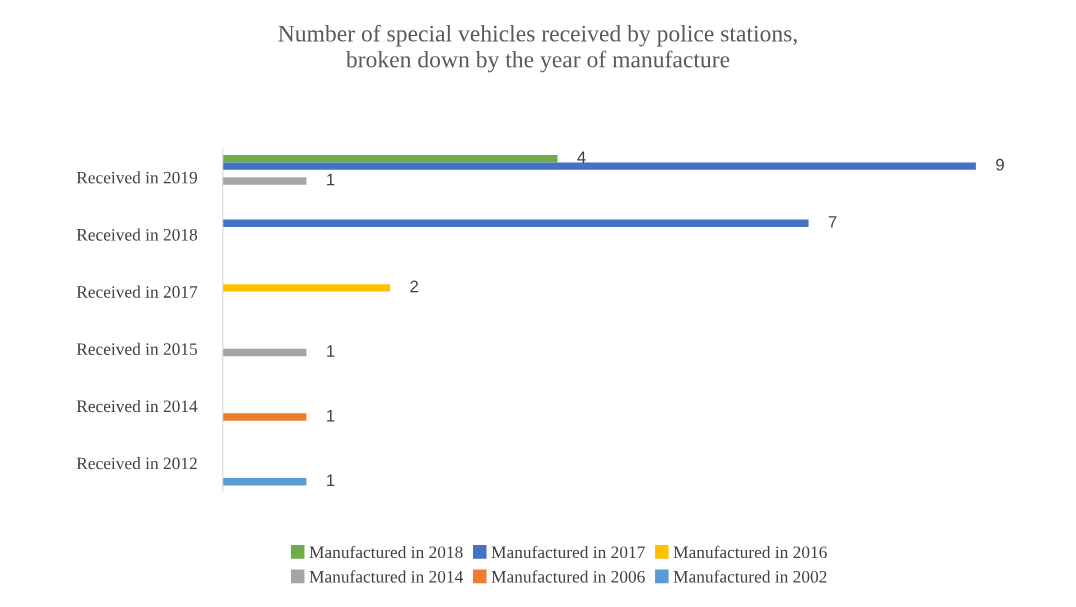  I want to click on y-tick-label: Received in 2014, so click(137, 406).